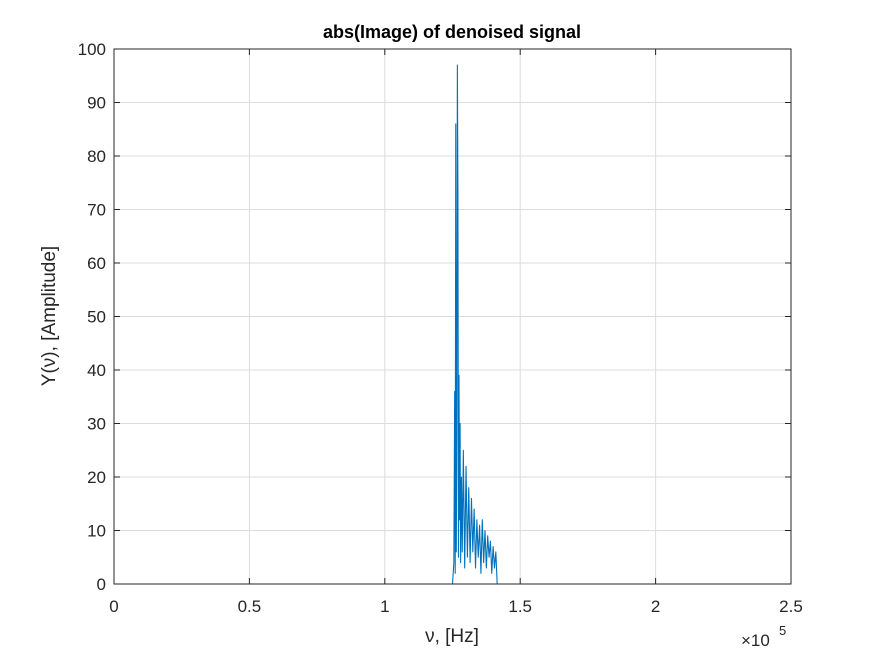 Image resolution: width=875 pixels, height=656 pixels. I want to click on x-tick-label: 2.5, so click(791, 606).